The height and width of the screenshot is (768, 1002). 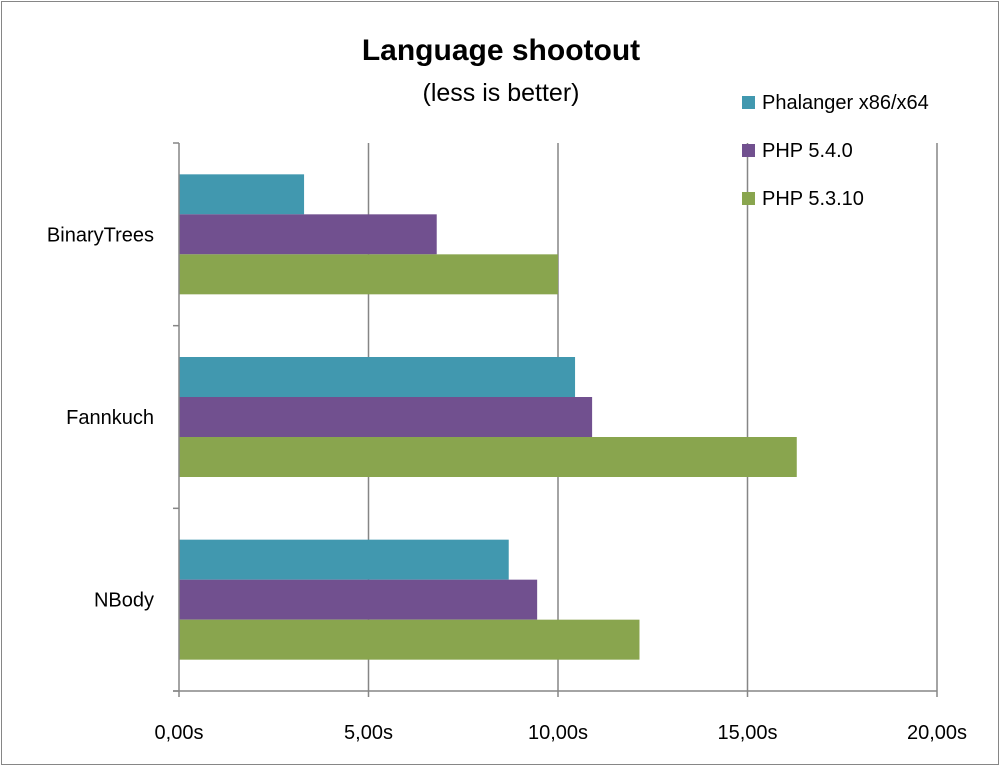 What do you see at coordinates (377, 377) in the screenshot?
I see `bar-fannkuch-phalanger-x86-x64` at bounding box center [377, 377].